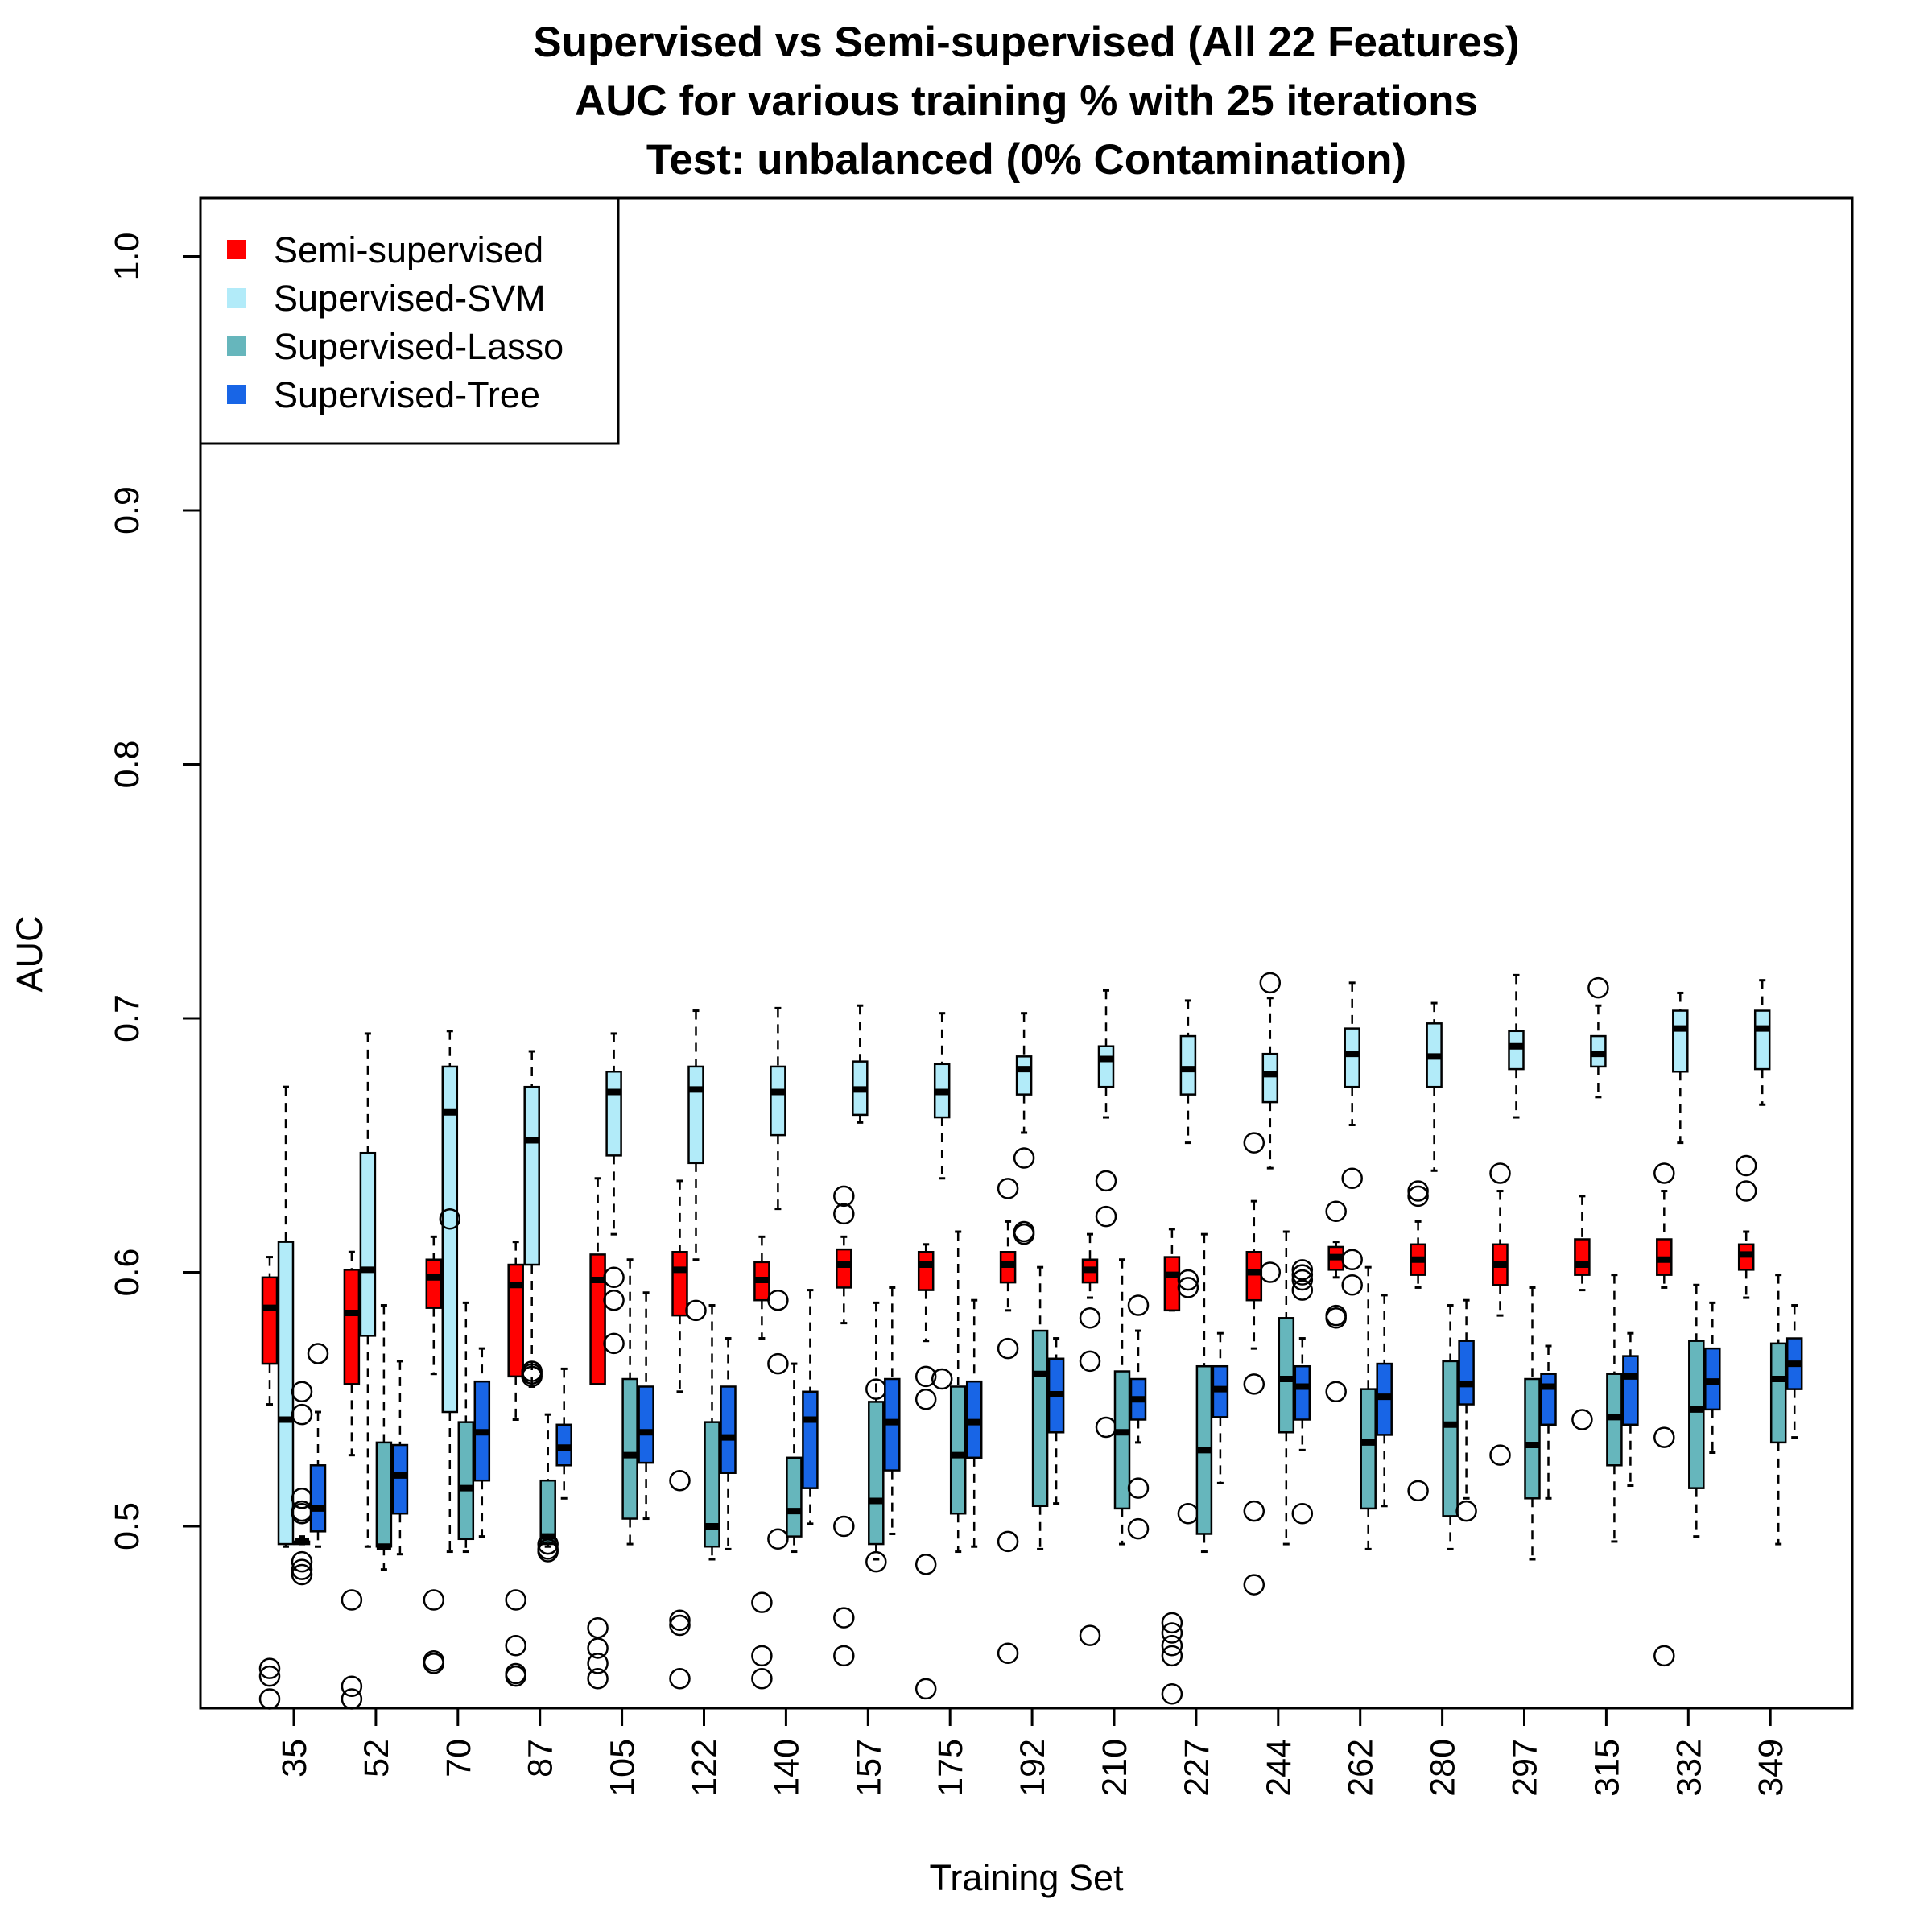  I want to click on x-tick-label: 70, so click(459, 1758).